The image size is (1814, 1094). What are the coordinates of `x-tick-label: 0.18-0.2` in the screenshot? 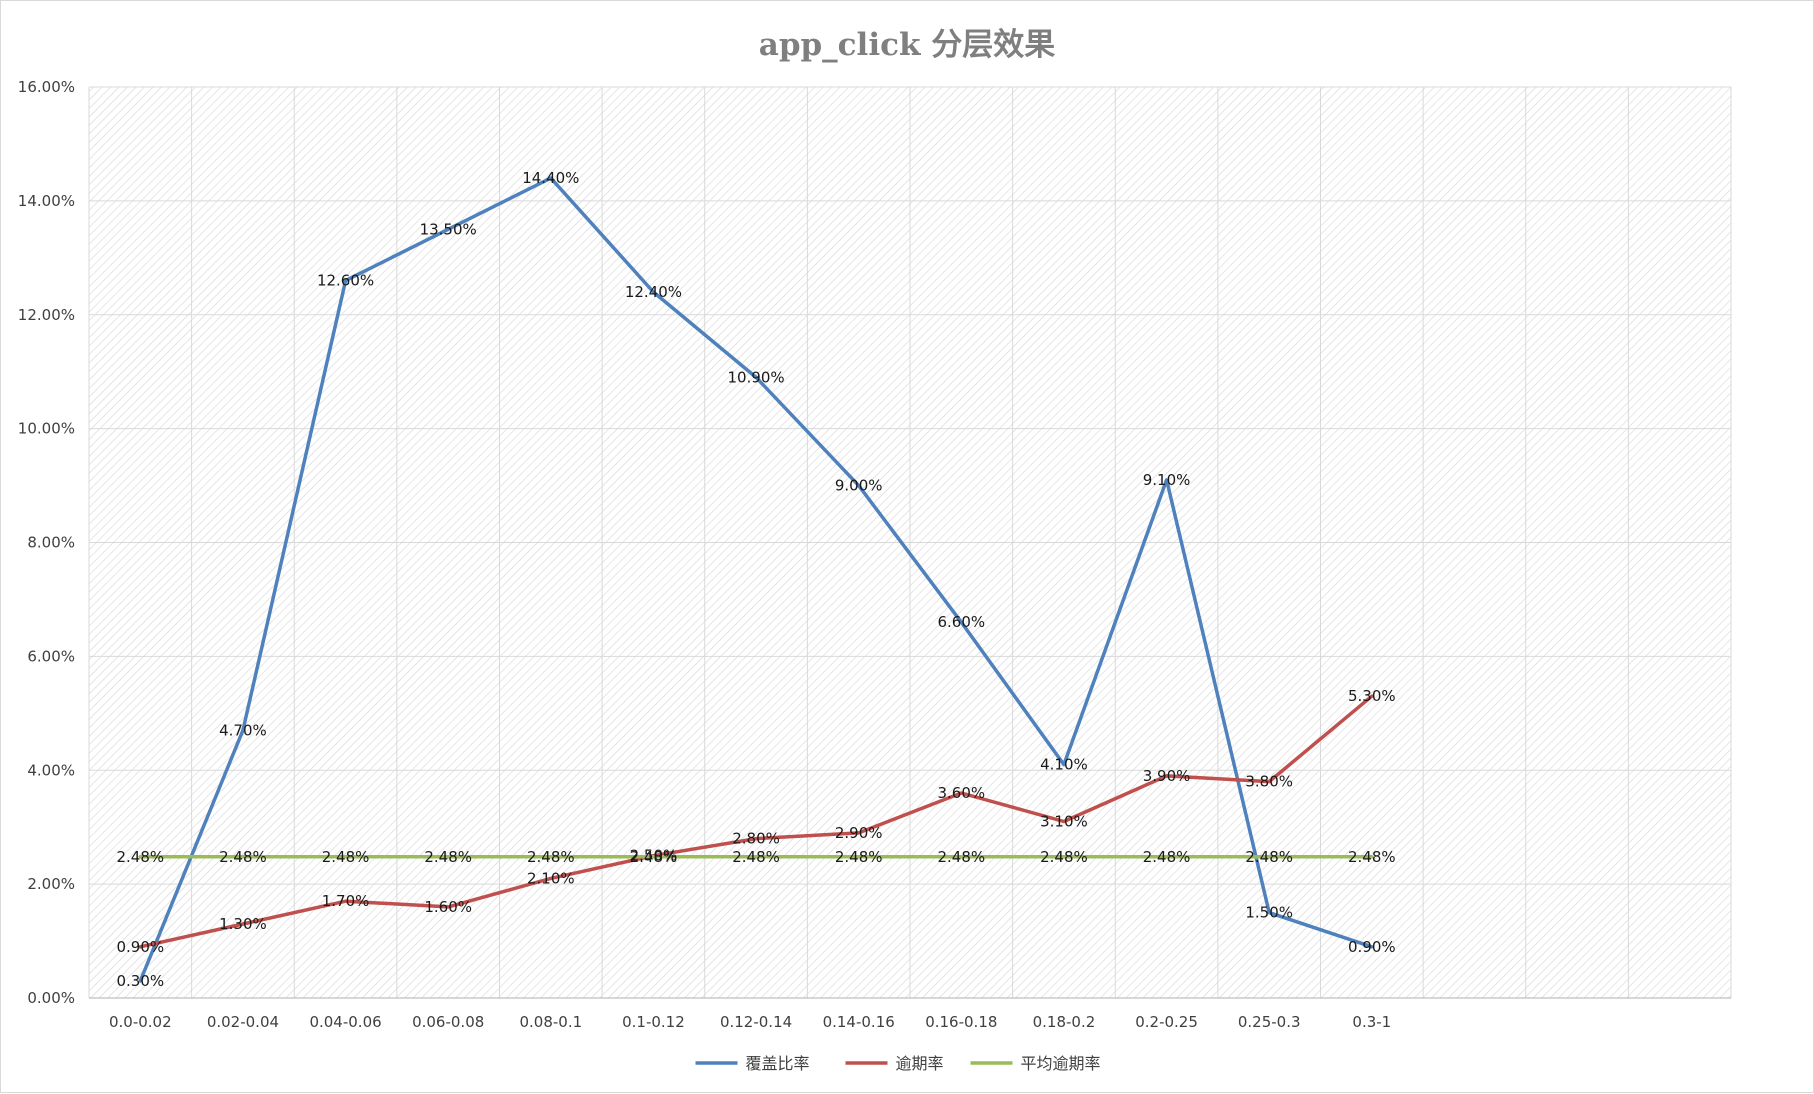 It's located at (1064, 1022).